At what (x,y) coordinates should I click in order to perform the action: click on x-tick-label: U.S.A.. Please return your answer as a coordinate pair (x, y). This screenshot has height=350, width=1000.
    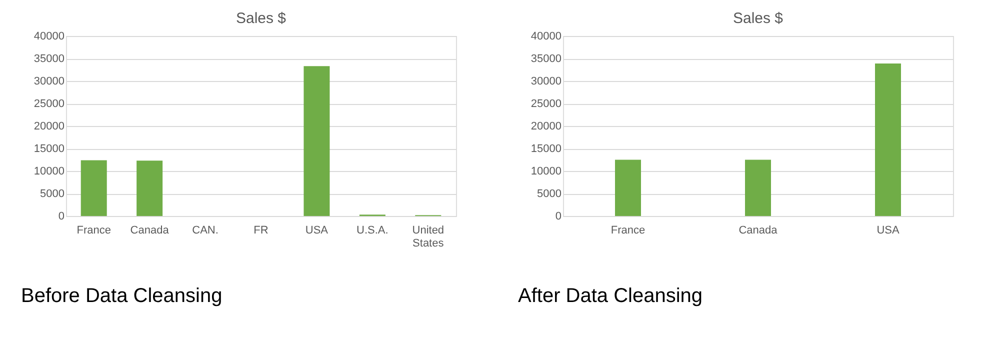
    Looking at the image, I should click on (372, 230).